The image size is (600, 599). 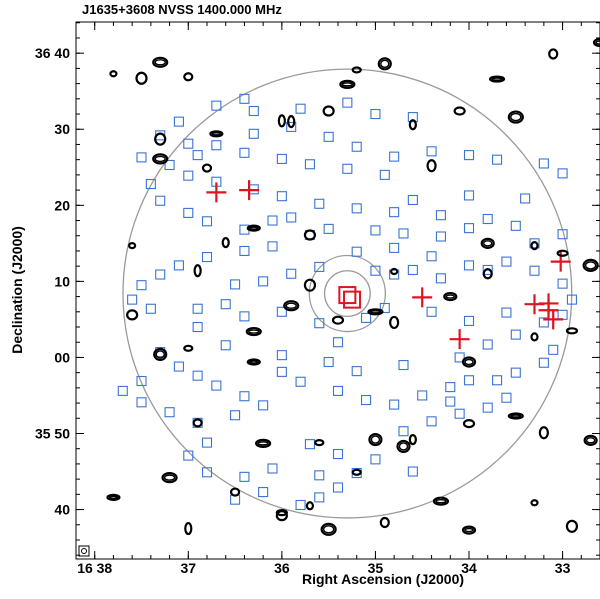 What do you see at coordinates (52, 433) in the screenshot?
I see `y-tick-label: 35 50` at bounding box center [52, 433].